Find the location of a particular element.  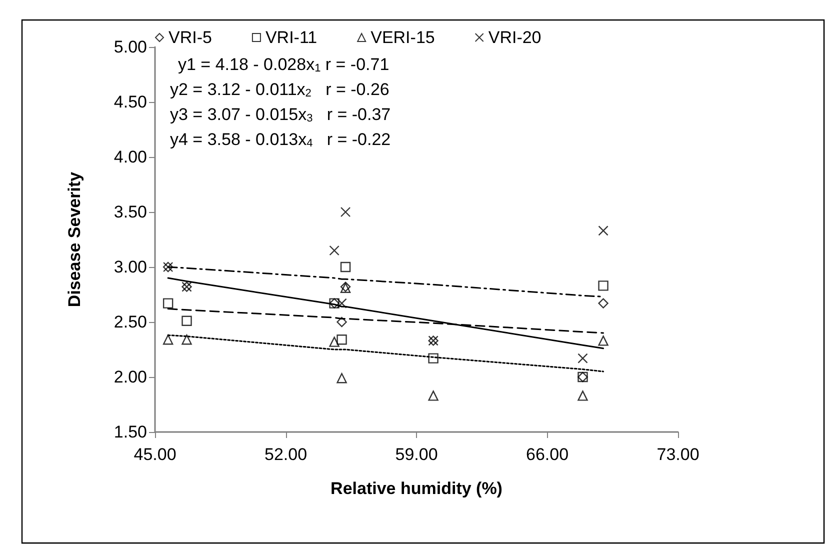

y-tick-label: 2.50 is located at coordinates (130, 322).